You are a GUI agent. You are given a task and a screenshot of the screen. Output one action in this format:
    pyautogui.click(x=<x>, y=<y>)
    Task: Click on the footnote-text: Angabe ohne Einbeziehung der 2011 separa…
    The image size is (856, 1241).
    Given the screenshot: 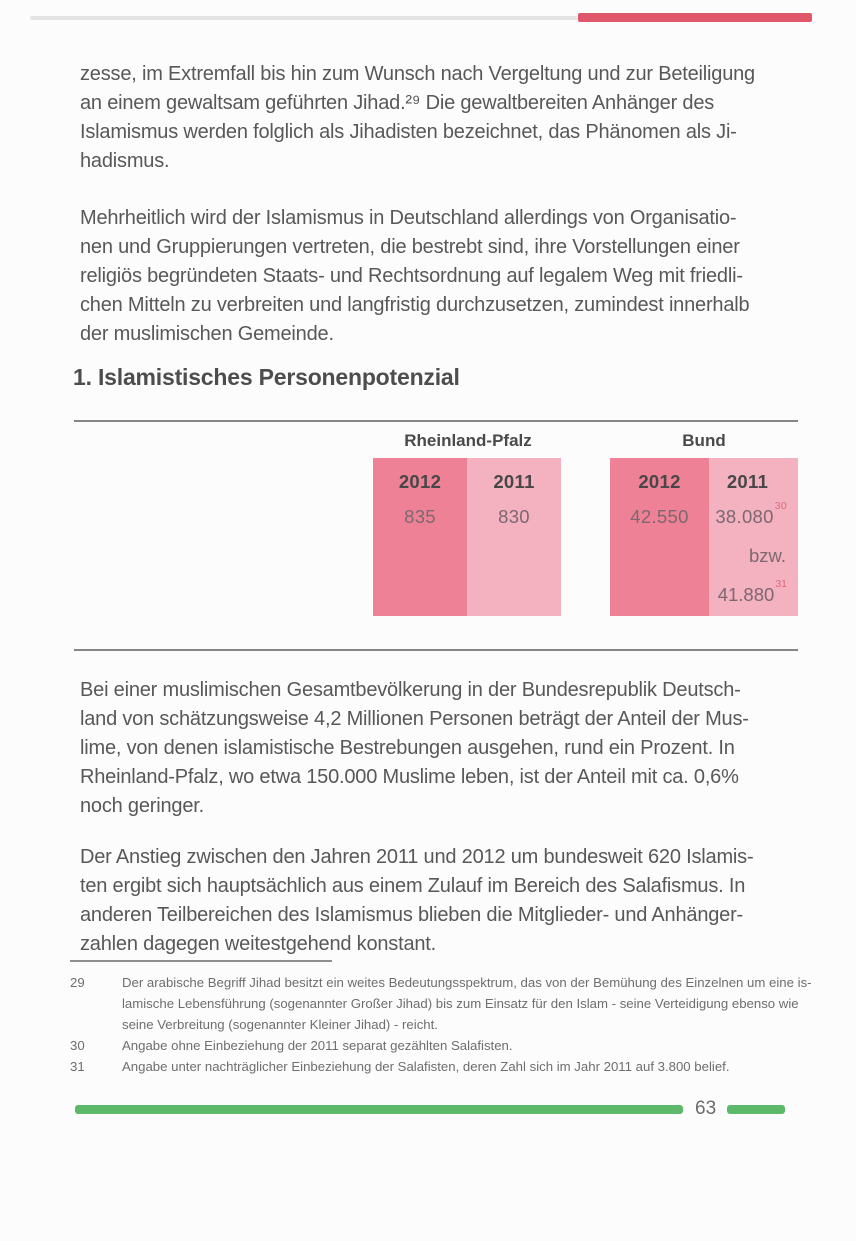 What is the action you would take?
    pyautogui.click(x=317, y=1045)
    